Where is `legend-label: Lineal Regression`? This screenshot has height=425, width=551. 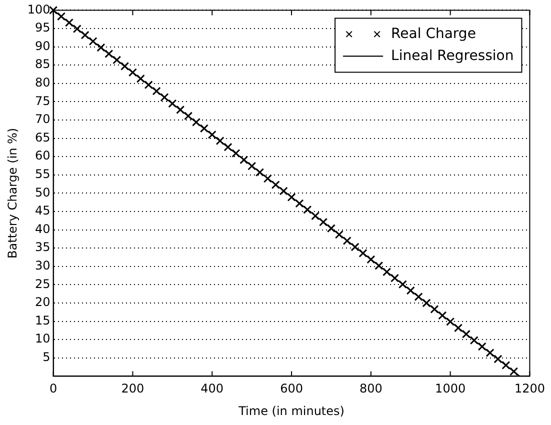
legend-label: Lineal Regression is located at coordinates (452, 56).